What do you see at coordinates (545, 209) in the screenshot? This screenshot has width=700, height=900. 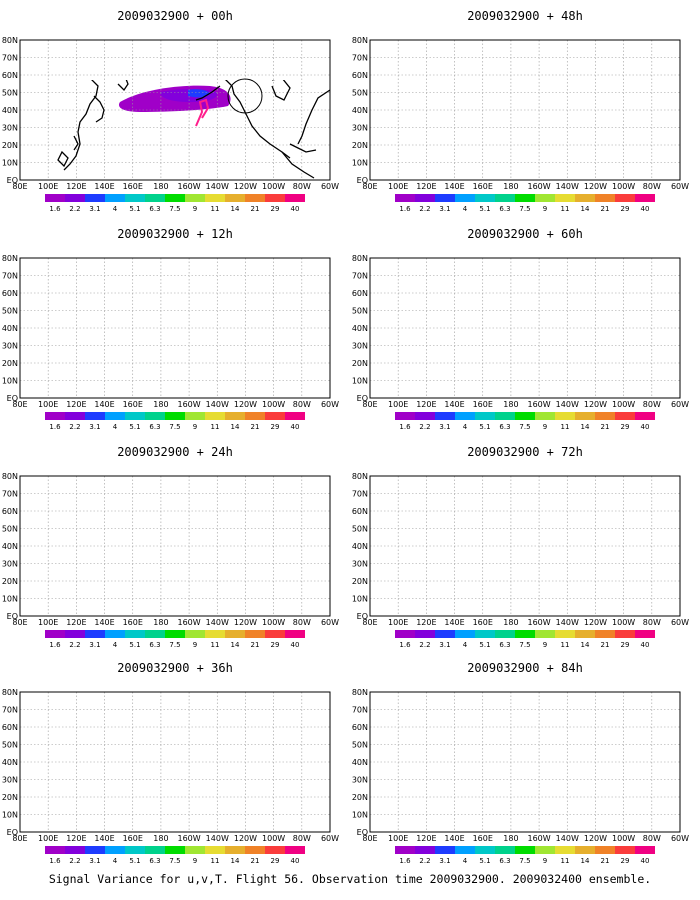 I see `colorbar-label: 9` at bounding box center [545, 209].